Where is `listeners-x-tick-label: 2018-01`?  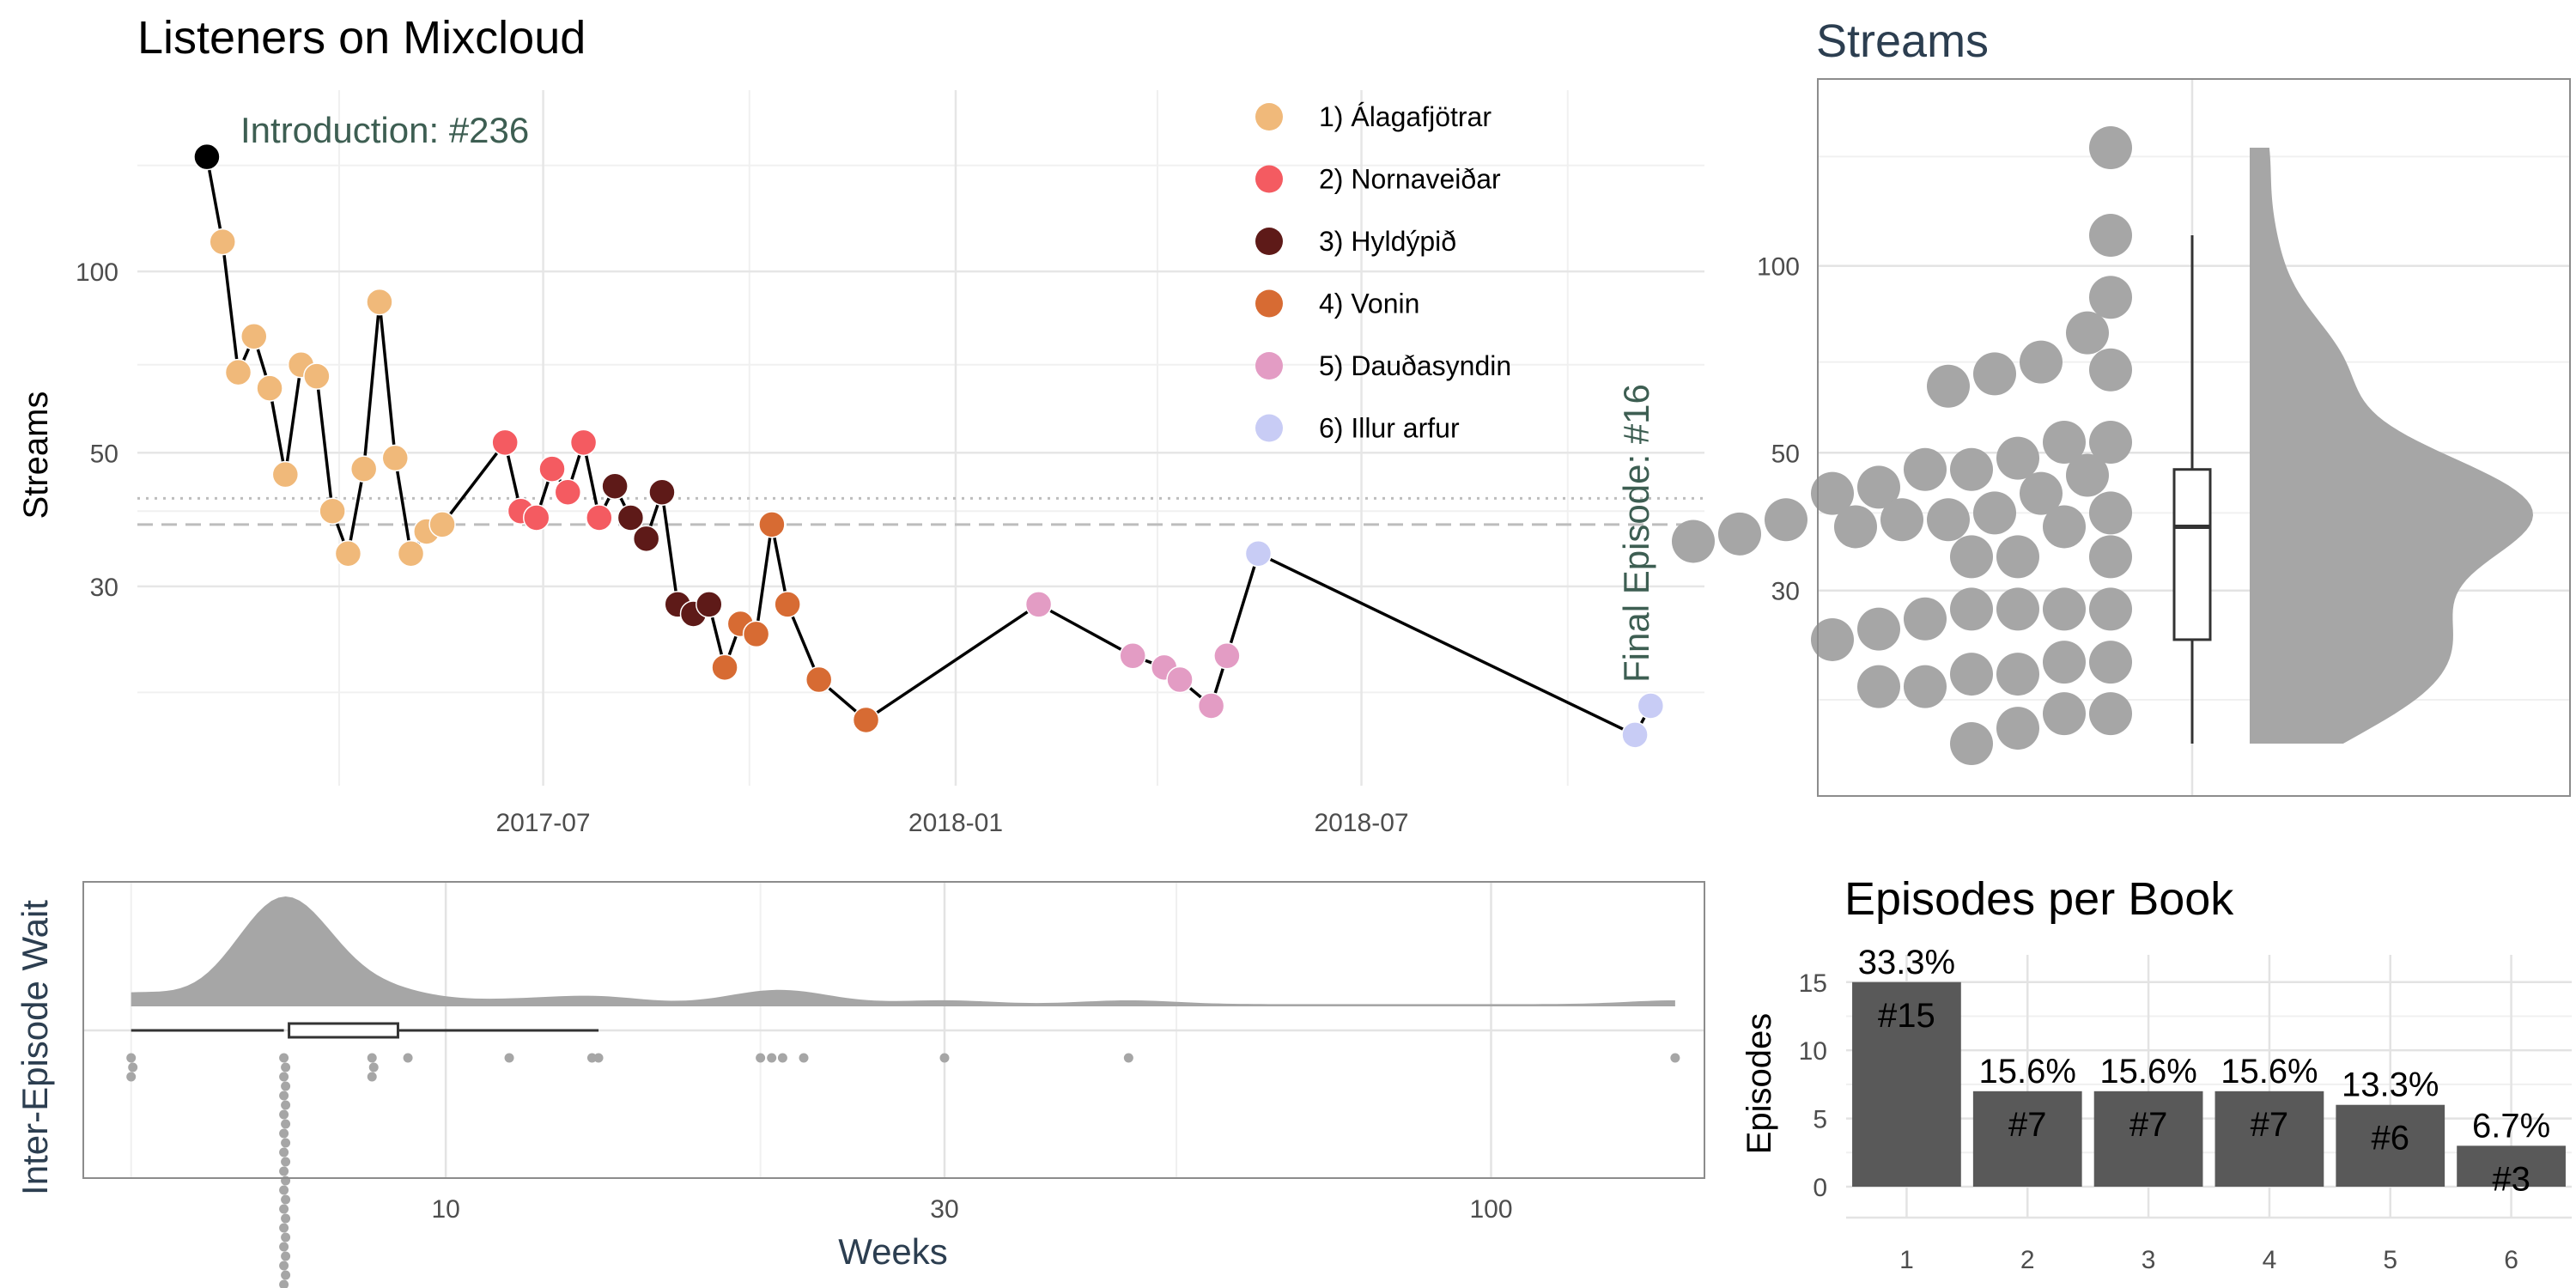 listeners-x-tick-label: 2018-01 is located at coordinates (955, 823).